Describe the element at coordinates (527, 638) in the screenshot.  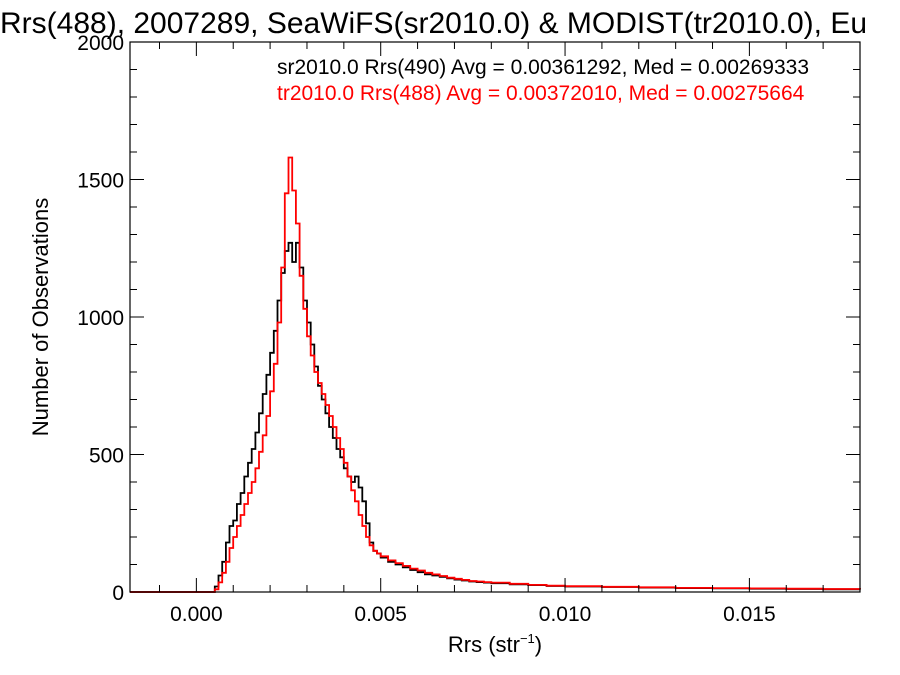
I see `x-axis-label-sup: −1` at that location.